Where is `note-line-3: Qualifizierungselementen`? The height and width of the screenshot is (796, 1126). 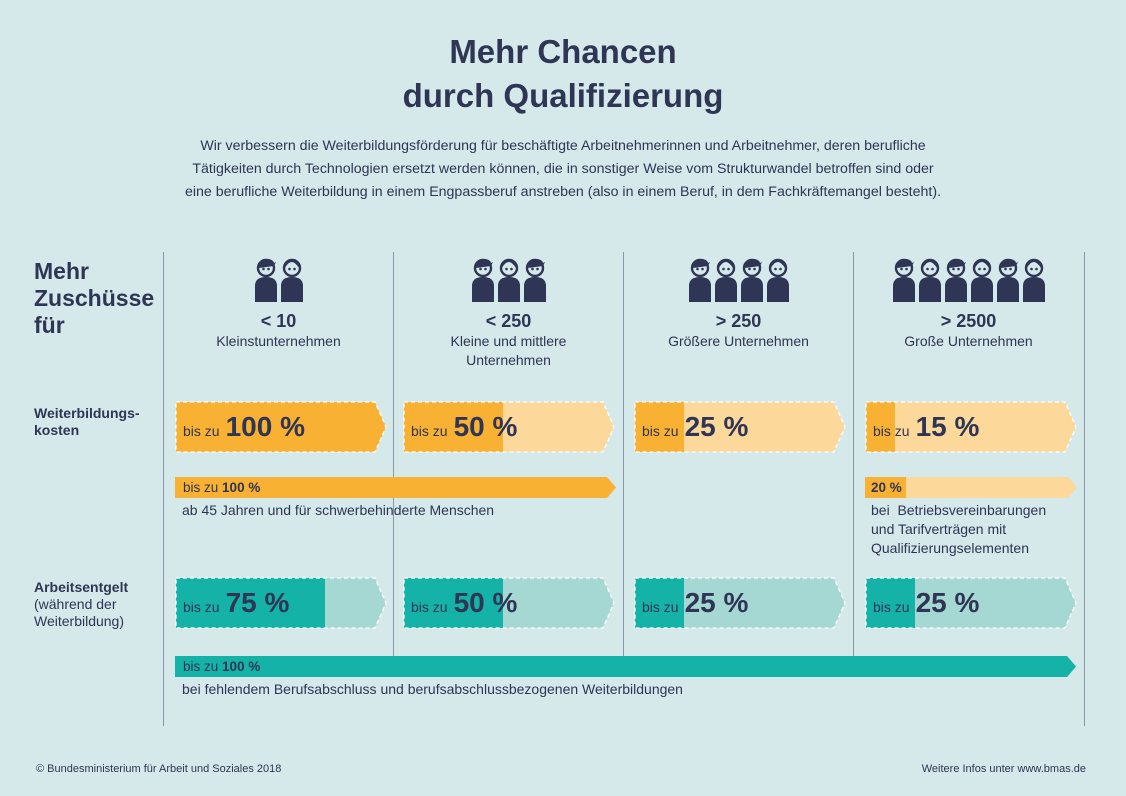
note-line-3: Qualifizierungselementen is located at coordinates (950, 548).